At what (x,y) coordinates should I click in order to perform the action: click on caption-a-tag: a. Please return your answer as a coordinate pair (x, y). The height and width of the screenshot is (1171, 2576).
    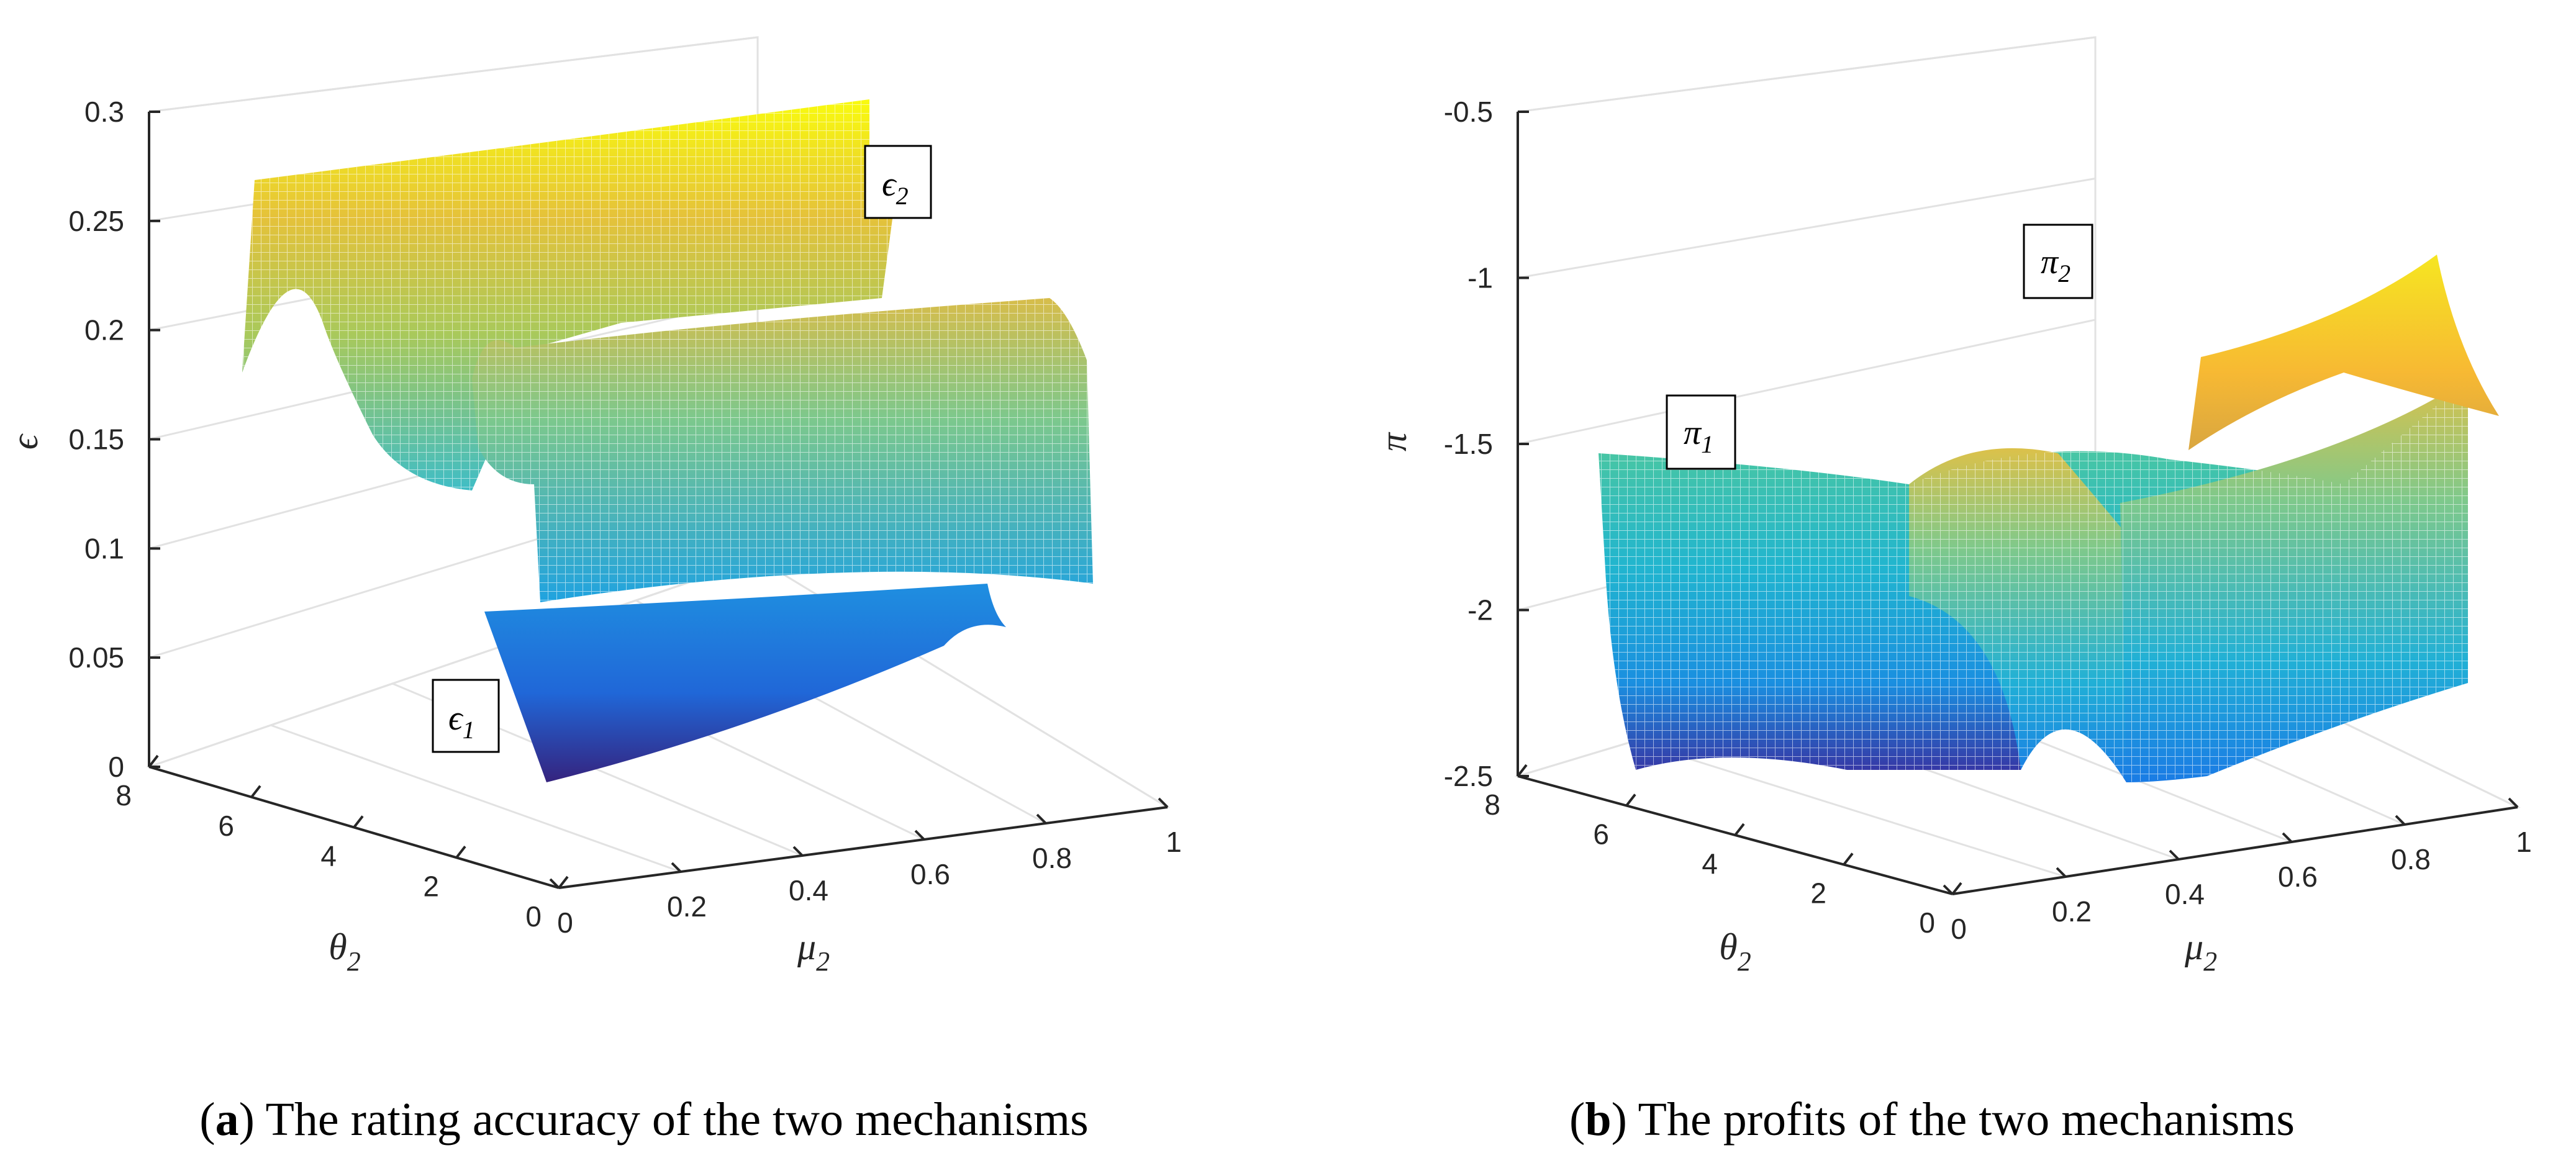
    Looking at the image, I should click on (227, 1120).